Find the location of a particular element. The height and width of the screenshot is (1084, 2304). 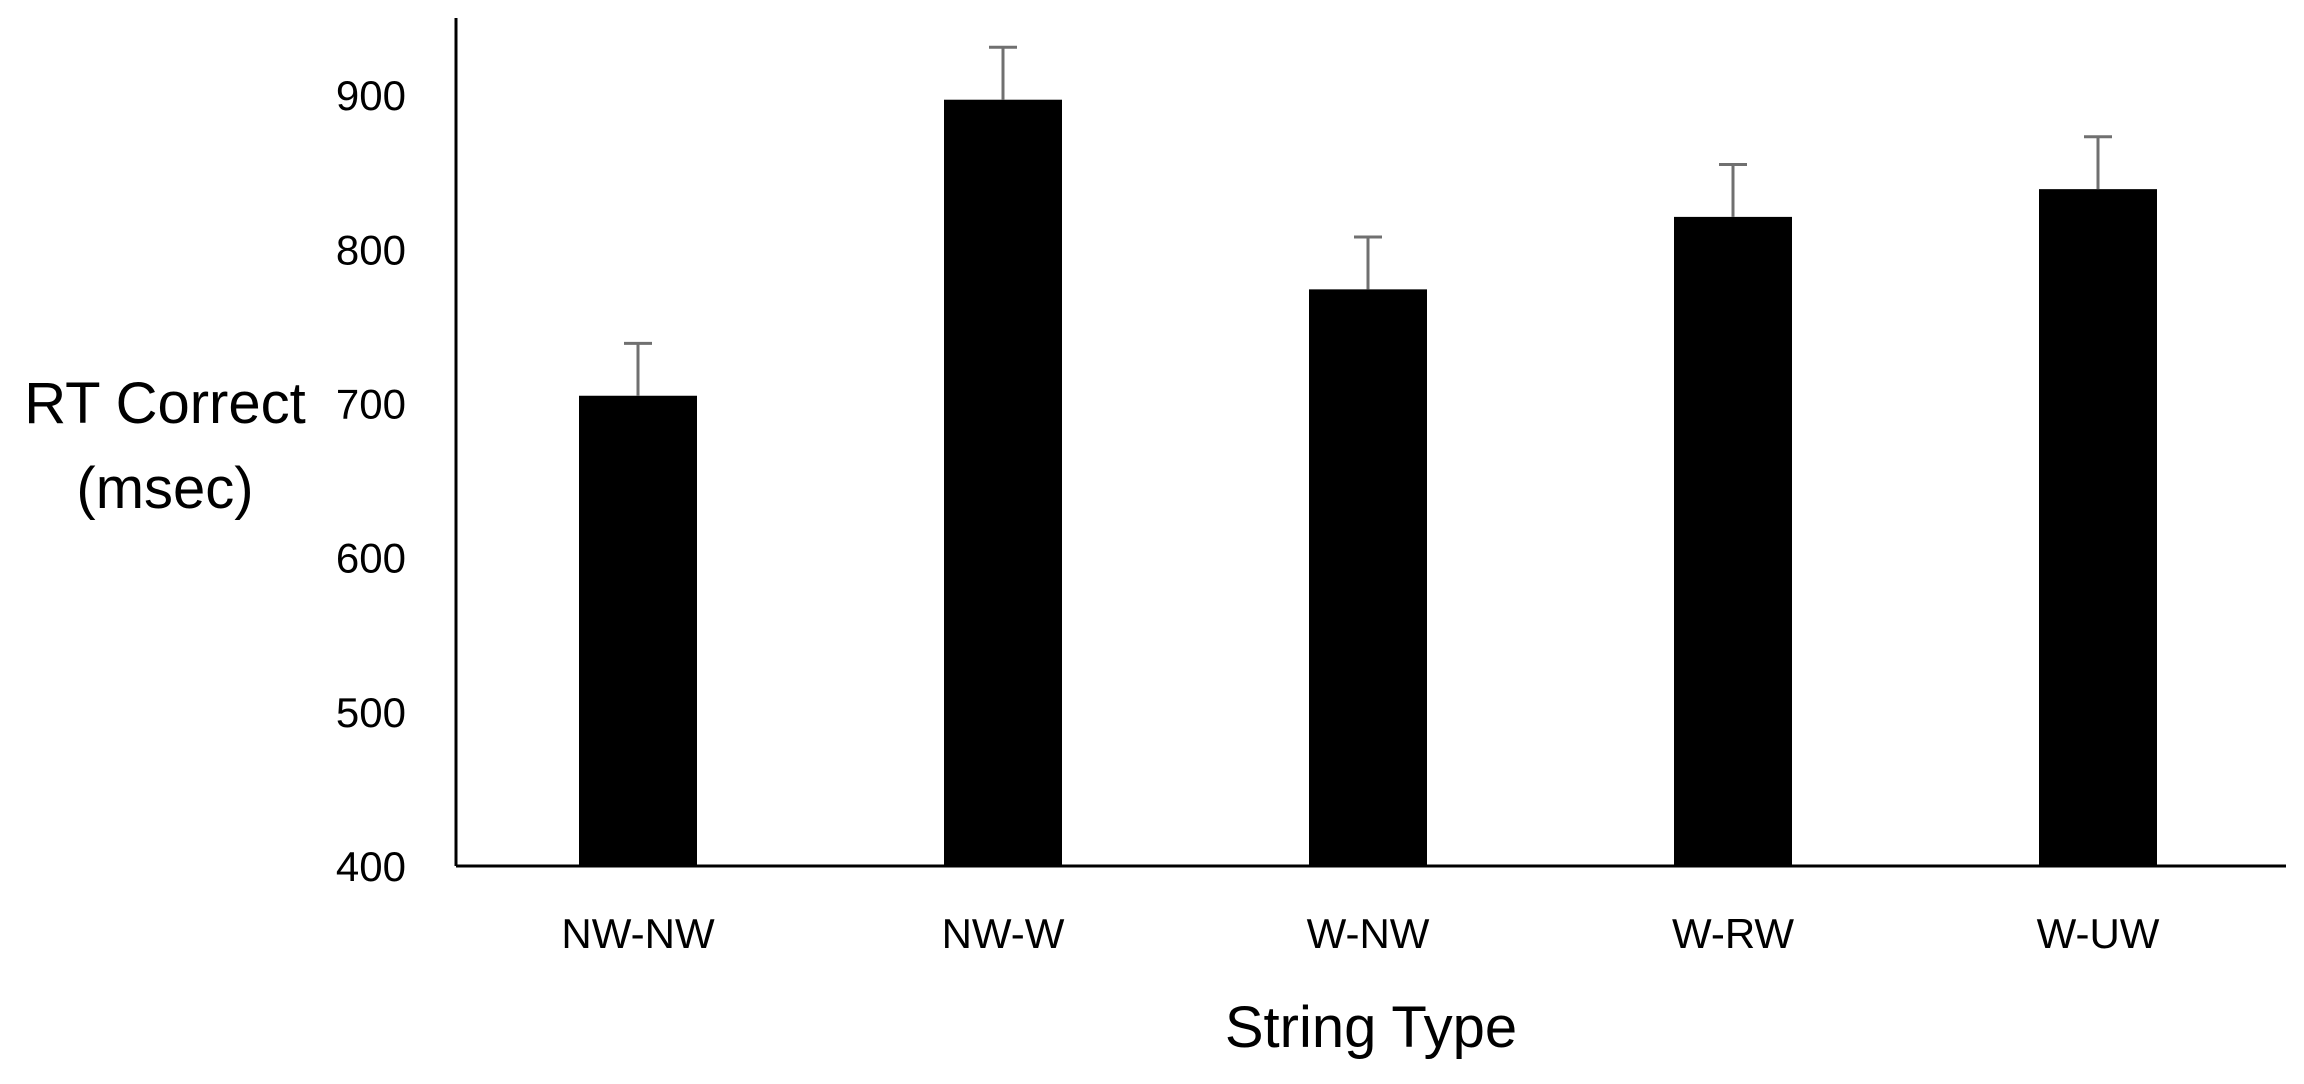

error-bar-w-uw is located at coordinates (2098, 162).